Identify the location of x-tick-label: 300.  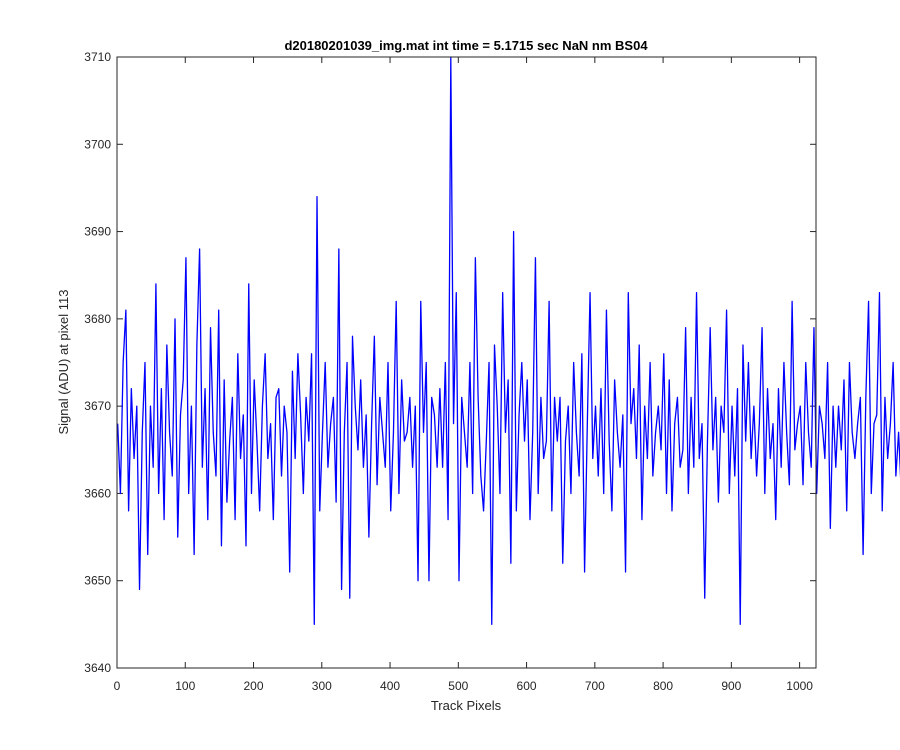
(322, 686).